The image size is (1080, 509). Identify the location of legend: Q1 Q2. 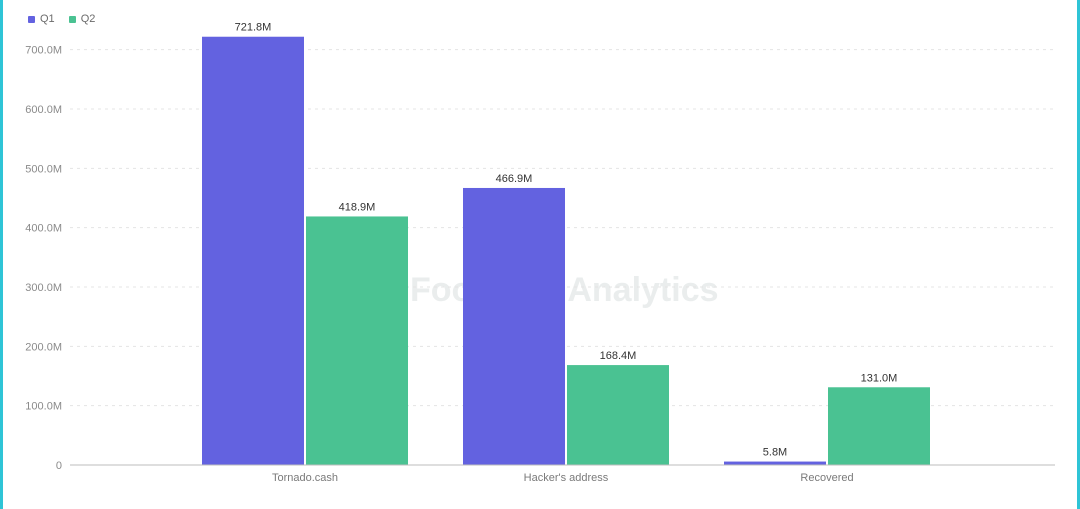
(61, 19).